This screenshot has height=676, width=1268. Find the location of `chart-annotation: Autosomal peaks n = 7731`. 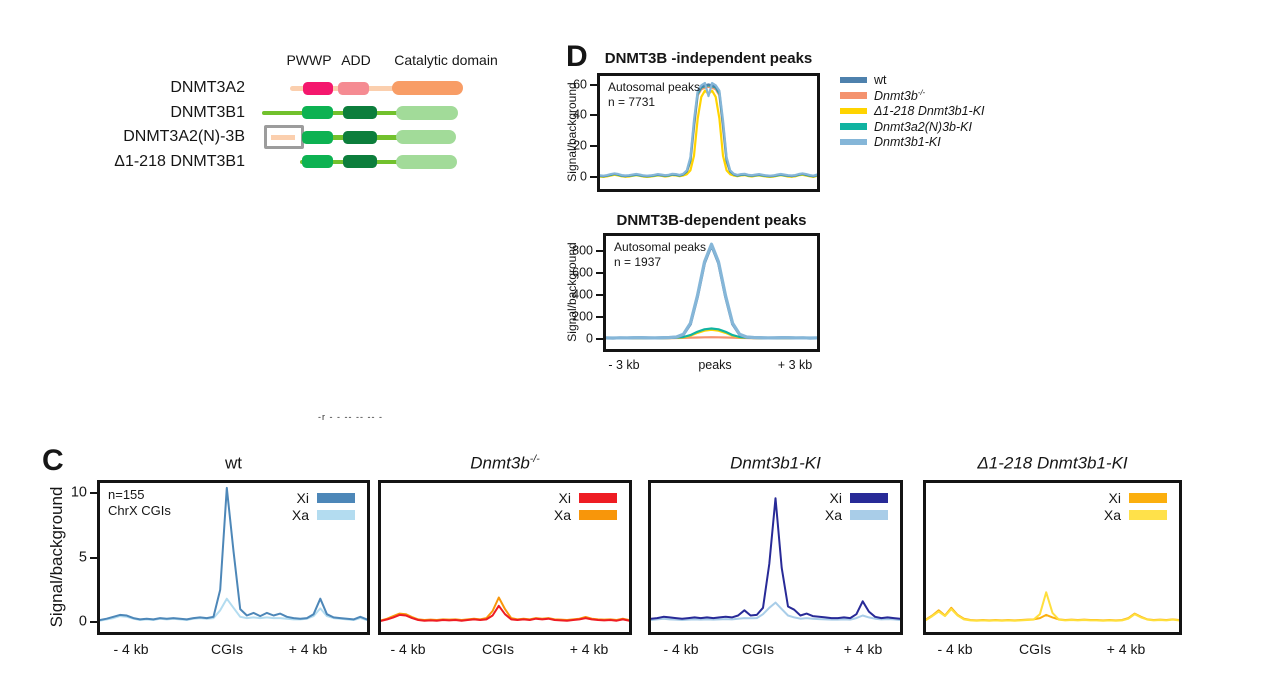

chart-annotation: Autosomal peaks n = 7731 is located at coordinates (654, 94).